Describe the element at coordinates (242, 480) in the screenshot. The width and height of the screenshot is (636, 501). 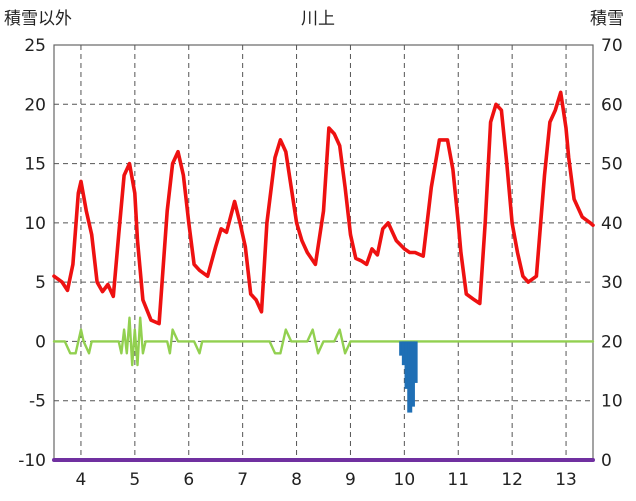
I see `x-tick-label: 7` at that location.